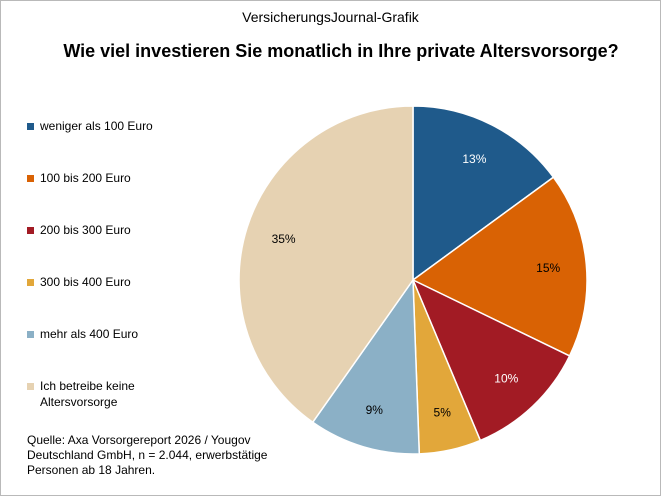 The height and width of the screenshot is (496, 661). Describe the element at coordinates (89, 334) in the screenshot. I see `legend-label: mehr als 400 Euro` at that location.